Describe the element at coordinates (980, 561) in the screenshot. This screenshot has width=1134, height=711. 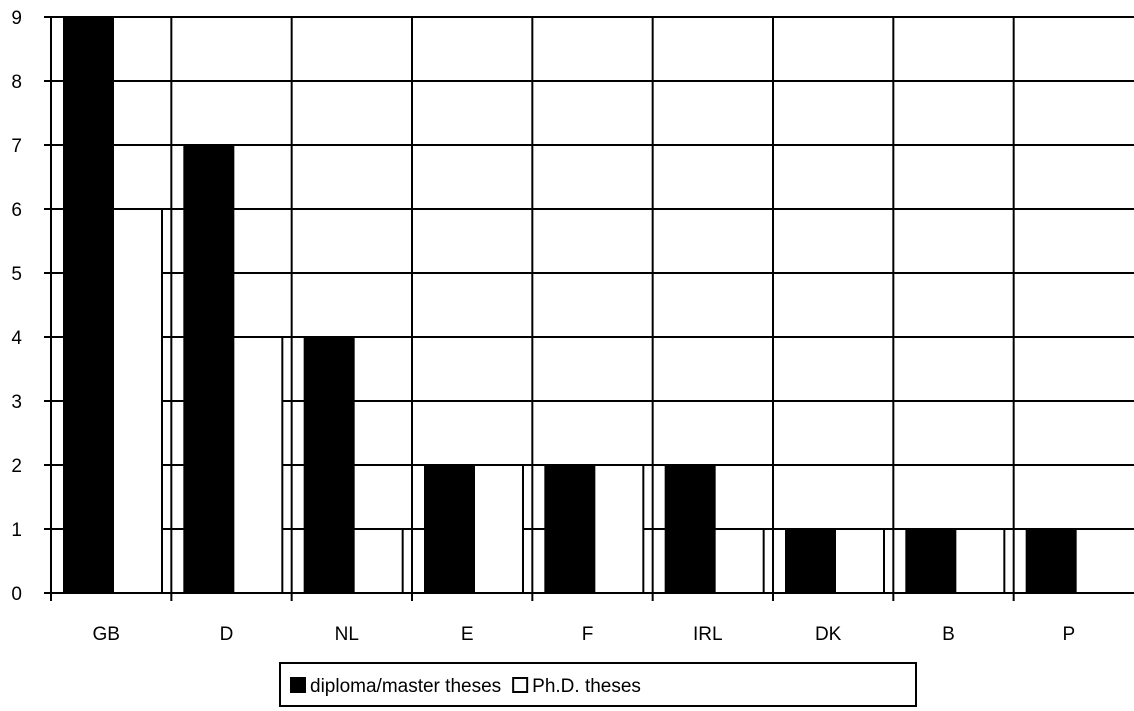
I see `bar-ph-d-theses-b` at that location.